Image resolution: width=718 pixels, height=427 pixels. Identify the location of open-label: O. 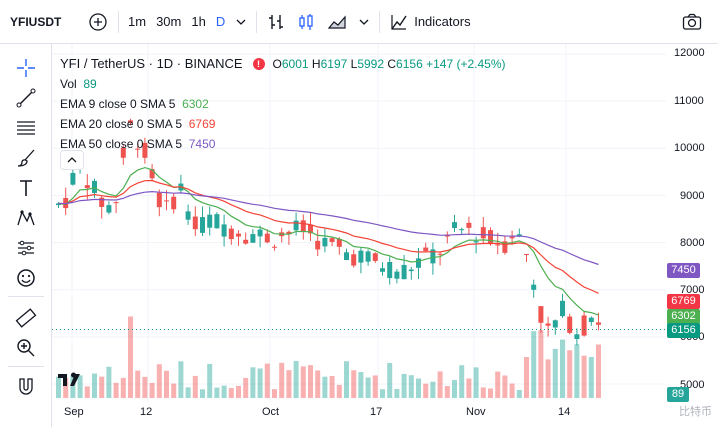
(277, 64).